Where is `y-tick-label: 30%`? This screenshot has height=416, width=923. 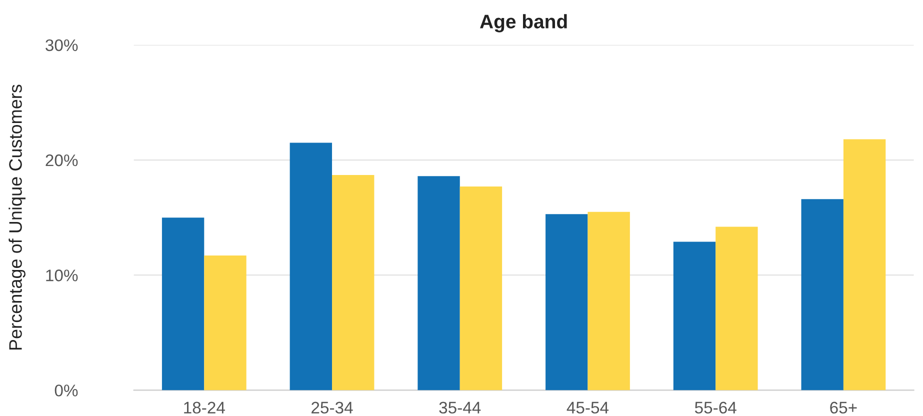 y-tick-label: 30% is located at coordinates (62, 45).